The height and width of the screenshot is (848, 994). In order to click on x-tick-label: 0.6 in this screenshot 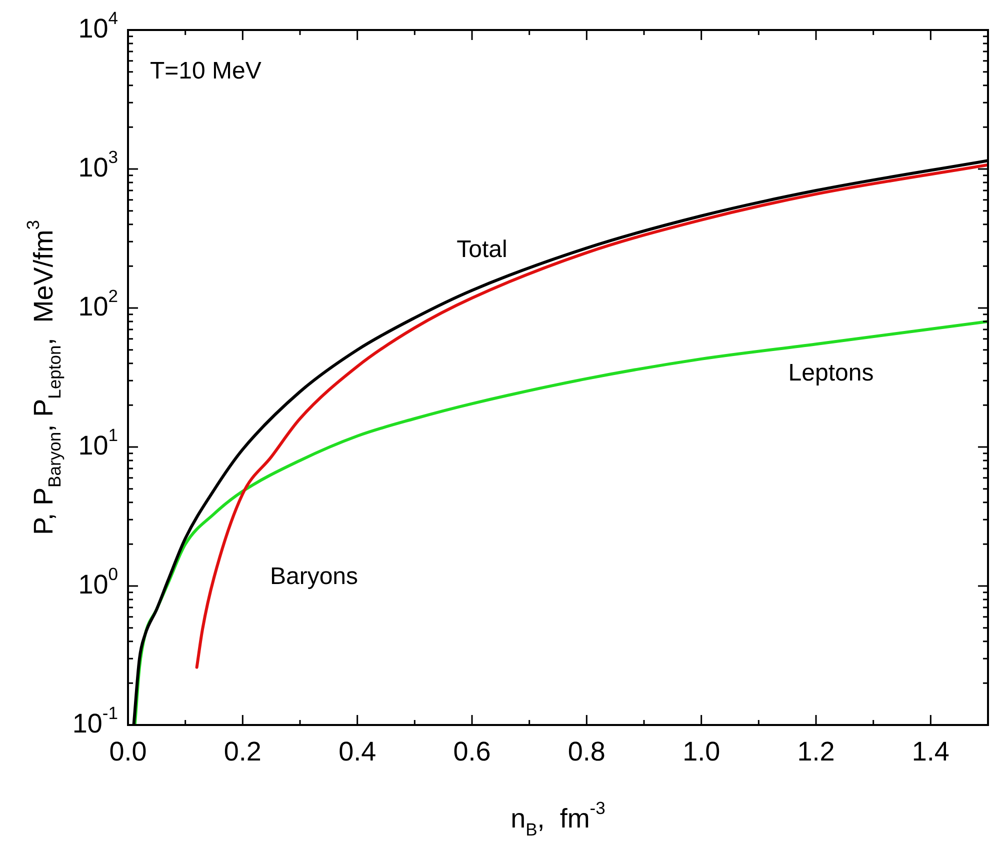, I will do `click(472, 751)`.